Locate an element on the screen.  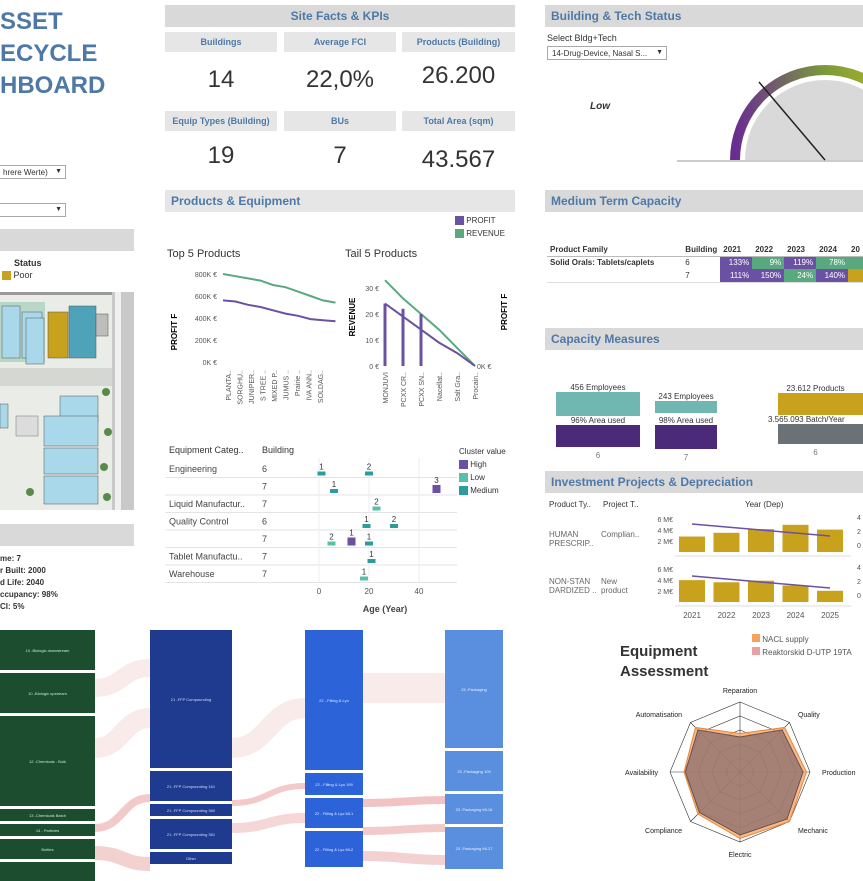
measure-x-label: 7 is located at coordinates (686, 457).